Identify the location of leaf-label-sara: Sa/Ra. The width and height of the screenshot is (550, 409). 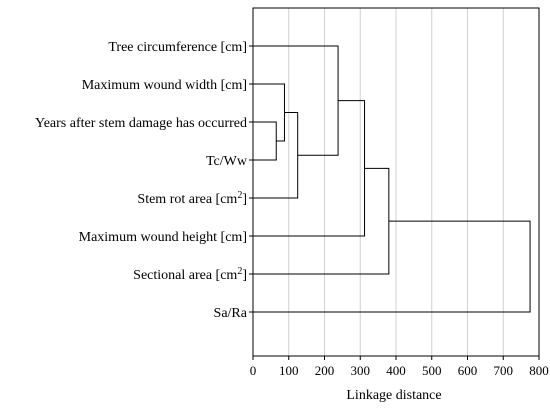
(231, 313).